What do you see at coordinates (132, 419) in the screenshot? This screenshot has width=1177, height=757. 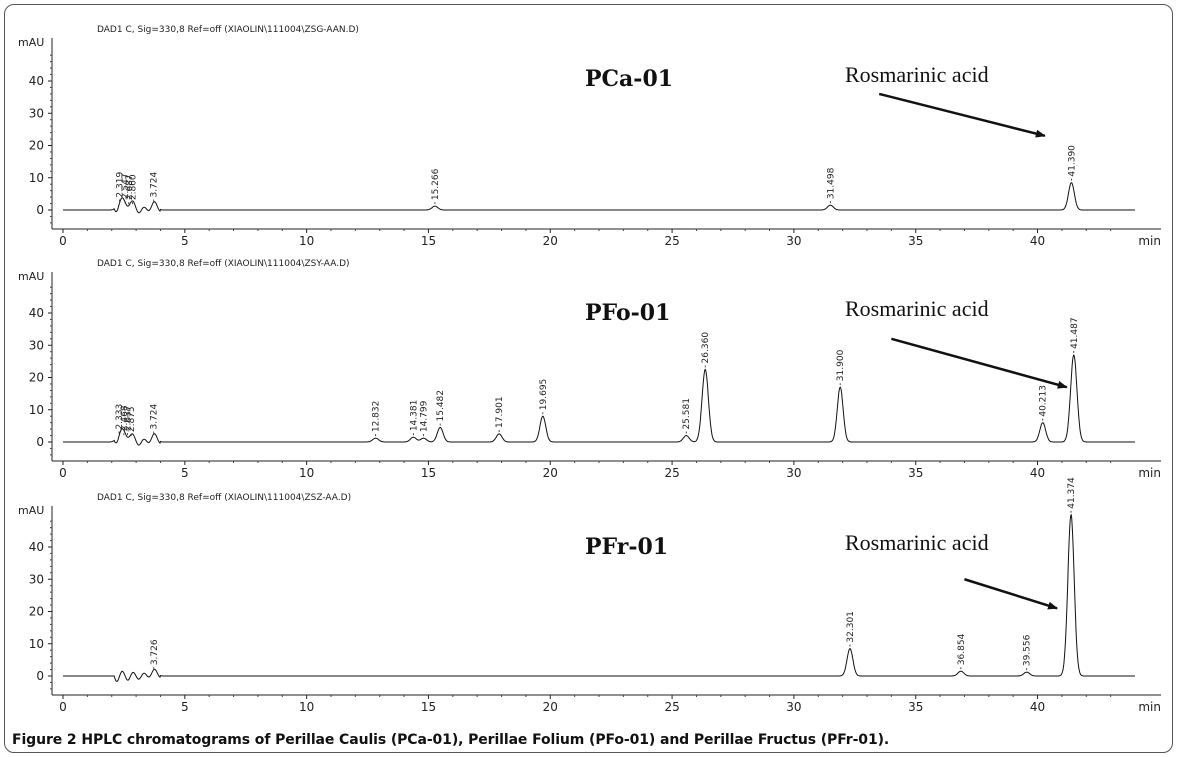 I see `peak-label: 2.875` at bounding box center [132, 419].